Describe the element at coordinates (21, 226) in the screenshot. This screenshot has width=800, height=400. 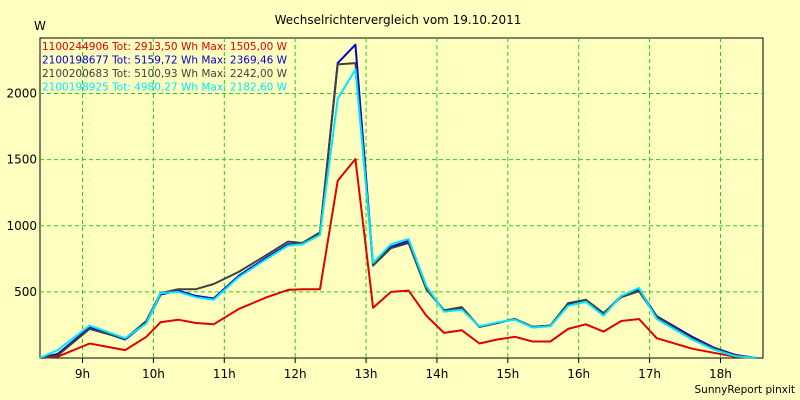
I see `y-tick-label: 1000` at that location.